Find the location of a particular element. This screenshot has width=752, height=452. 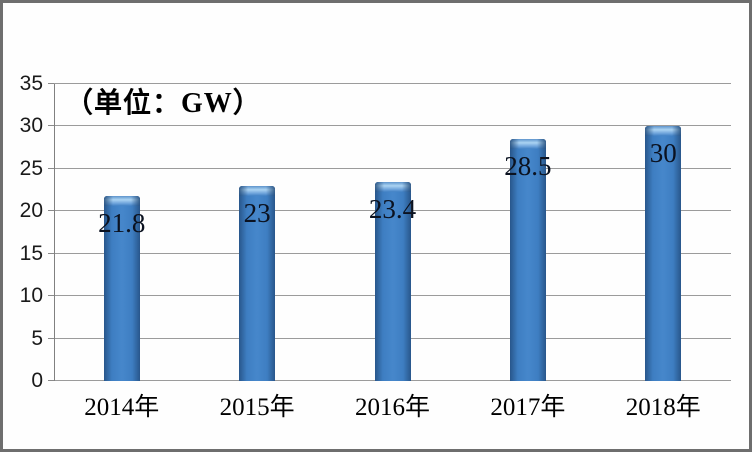

bar-2017年 is located at coordinates (527, 260).